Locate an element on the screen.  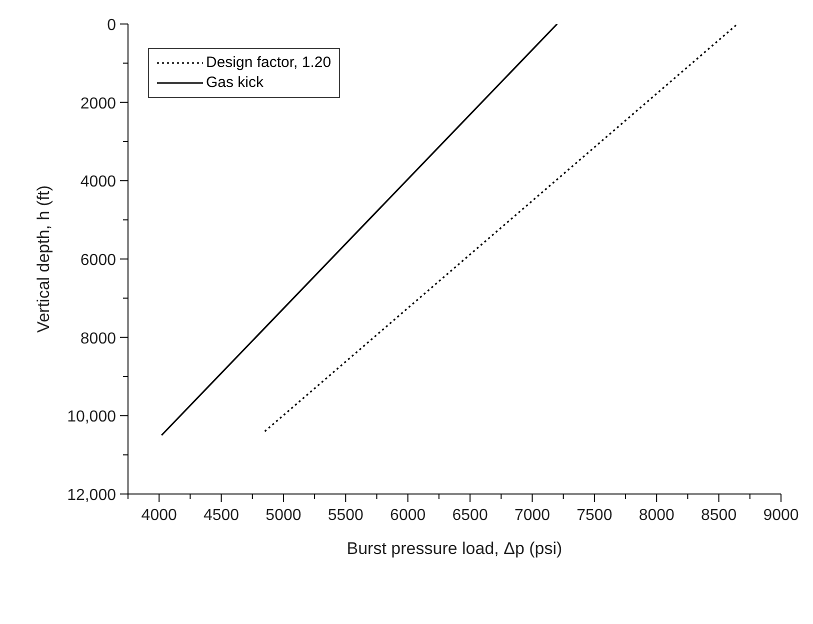
y-tick-label: 8000 is located at coordinates (98, 339).